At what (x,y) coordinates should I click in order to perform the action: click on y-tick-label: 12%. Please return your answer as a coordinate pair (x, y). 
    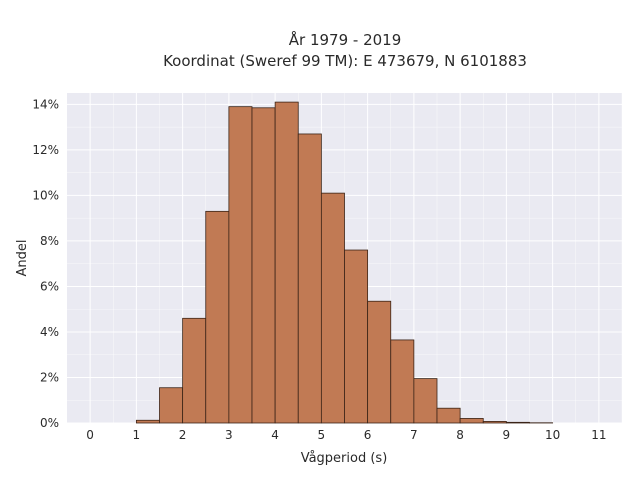
    Looking at the image, I should click on (45, 150).